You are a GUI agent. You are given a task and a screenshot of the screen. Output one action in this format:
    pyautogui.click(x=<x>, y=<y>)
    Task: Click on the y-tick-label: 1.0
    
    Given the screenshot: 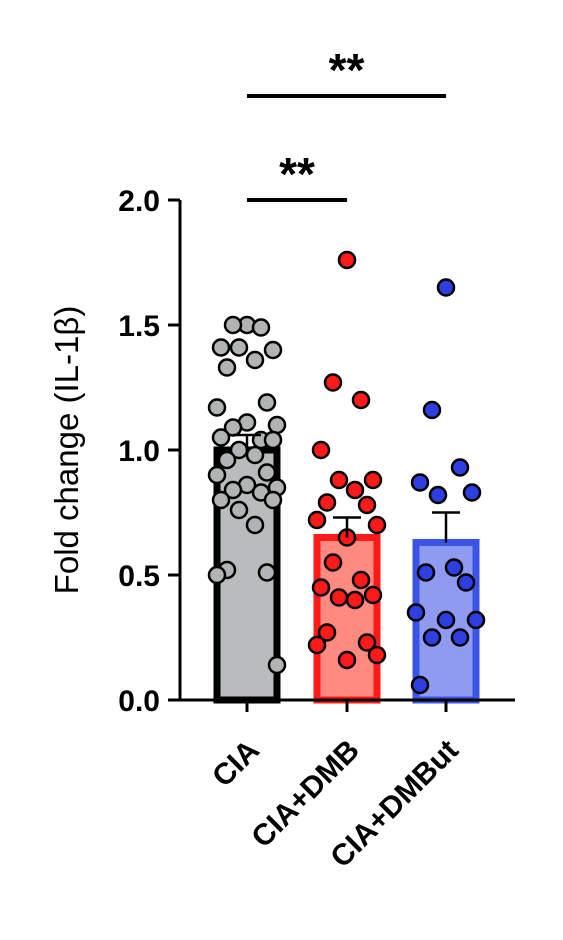 What is the action you would take?
    pyautogui.click(x=139, y=451)
    